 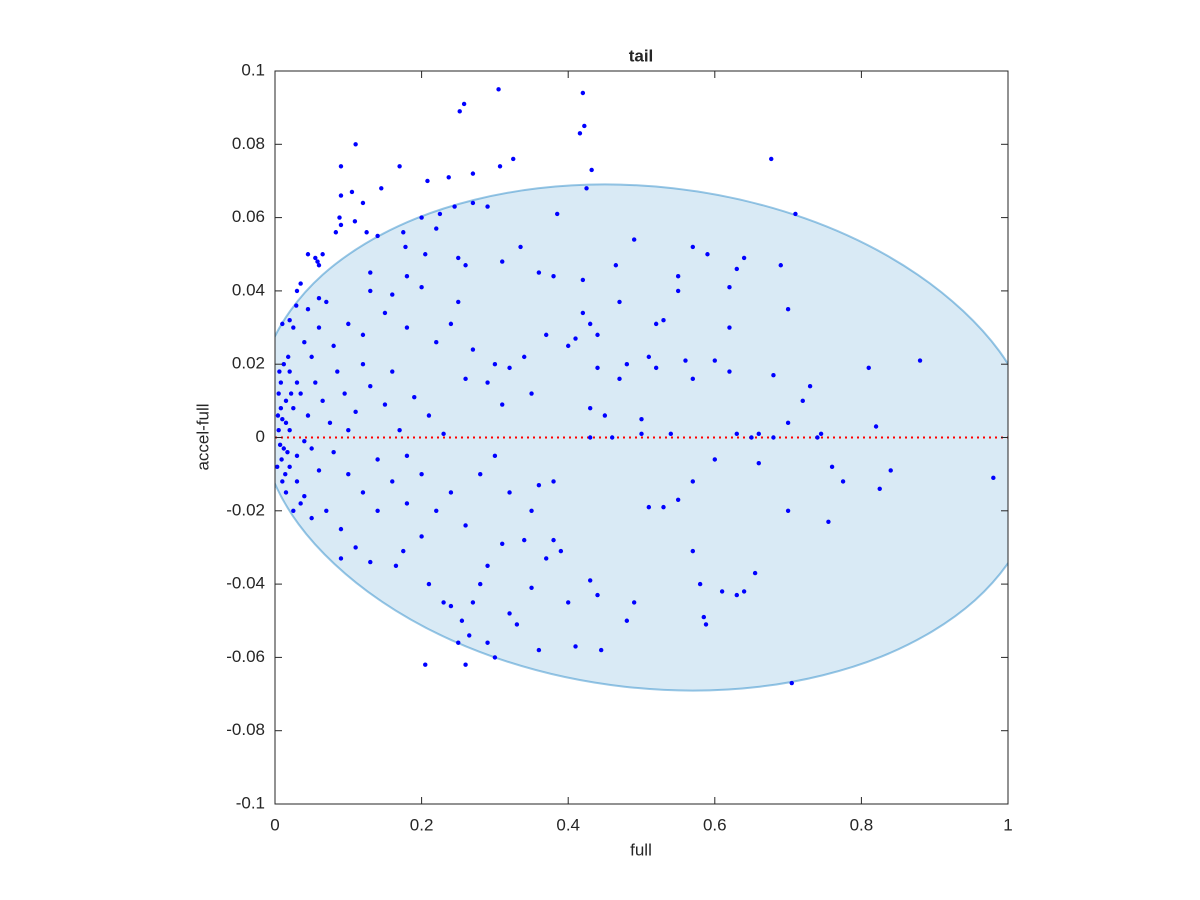 What do you see at coordinates (245, 509) in the screenshot?
I see `y-tick-label: -0.02` at bounding box center [245, 509].